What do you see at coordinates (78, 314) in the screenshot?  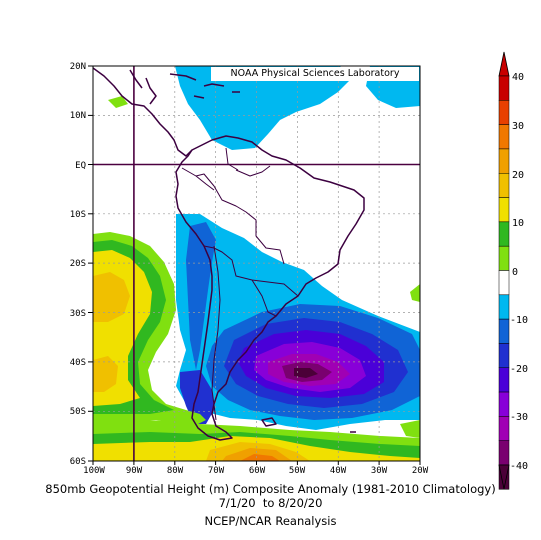 I see `lat-tick-label: 30S` at bounding box center [78, 314].